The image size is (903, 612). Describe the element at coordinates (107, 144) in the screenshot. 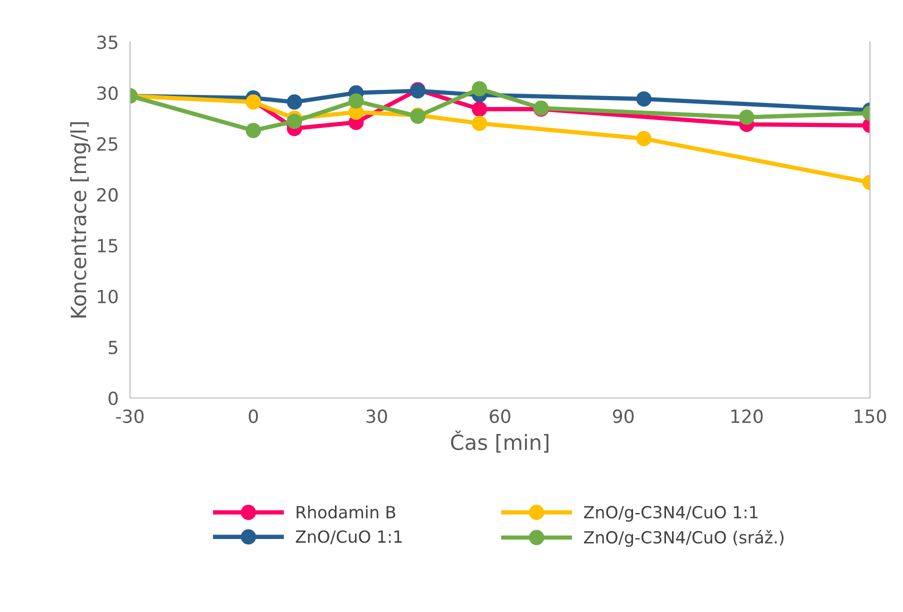

I see `y-tick-label: 25` at that location.